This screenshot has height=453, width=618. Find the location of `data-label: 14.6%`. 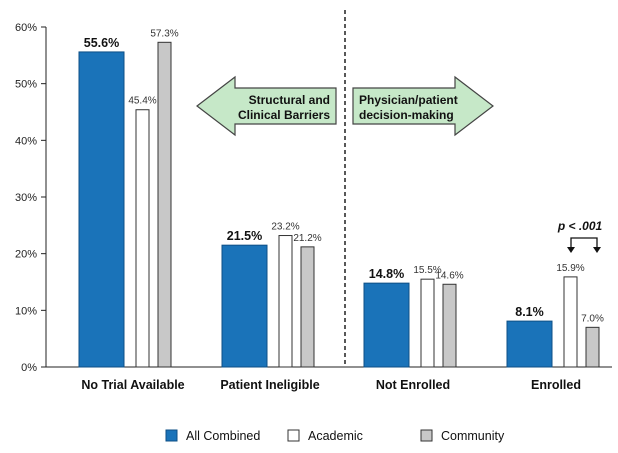

data-label: 14.6% is located at coordinates (449, 275).